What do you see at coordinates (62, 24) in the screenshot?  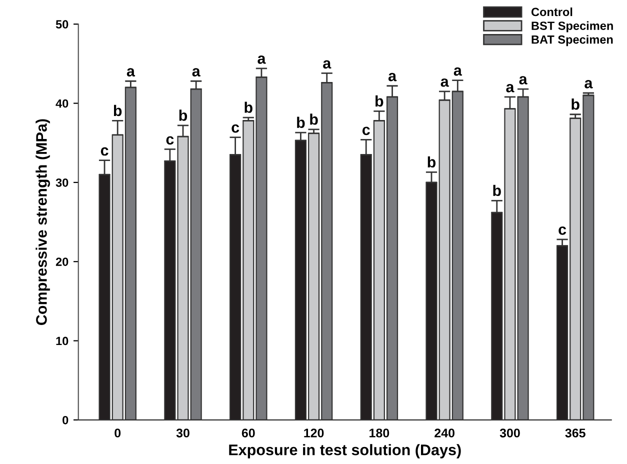 I see `y-tick-label: 50` at bounding box center [62, 24].